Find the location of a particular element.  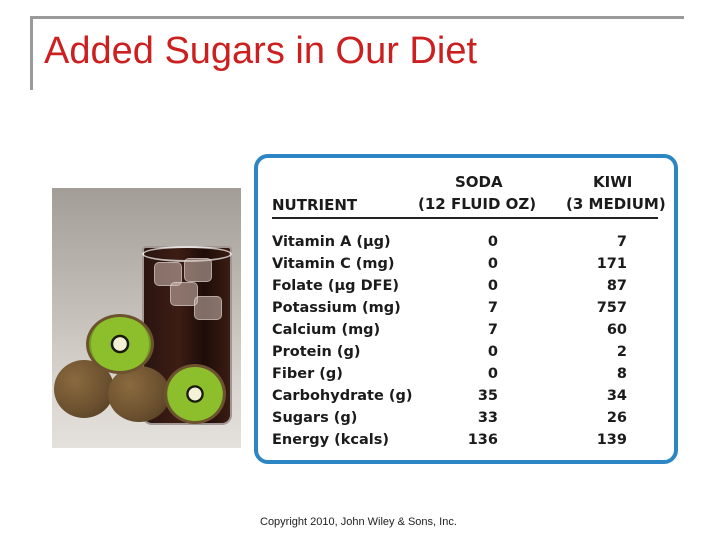

kiwi-value: 2 is located at coordinates (621, 352).